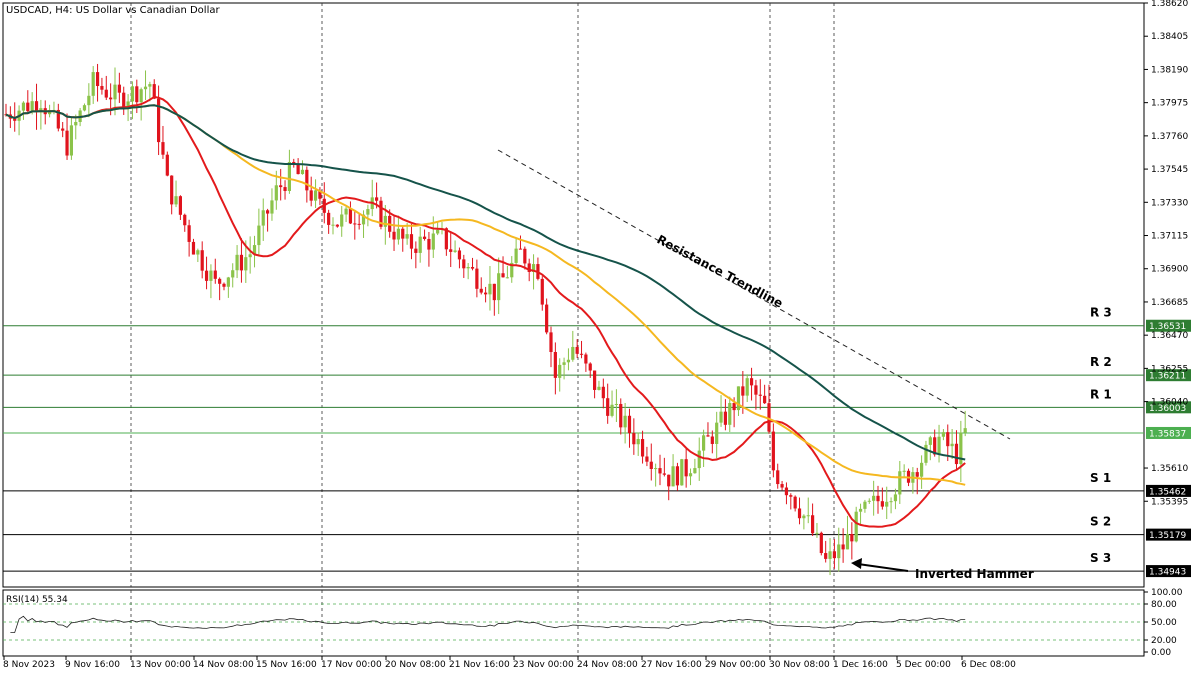  I want to click on rsi-tick-label: 0.00, so click(1161, 653).